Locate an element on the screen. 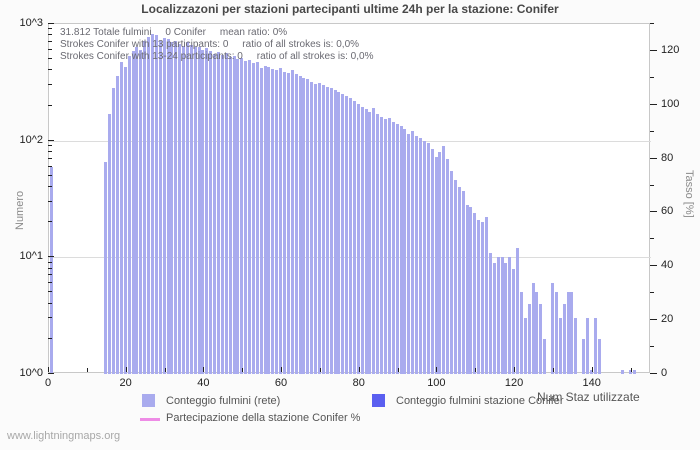  x-tick-label: 140 is located at coordinates (591, 383).